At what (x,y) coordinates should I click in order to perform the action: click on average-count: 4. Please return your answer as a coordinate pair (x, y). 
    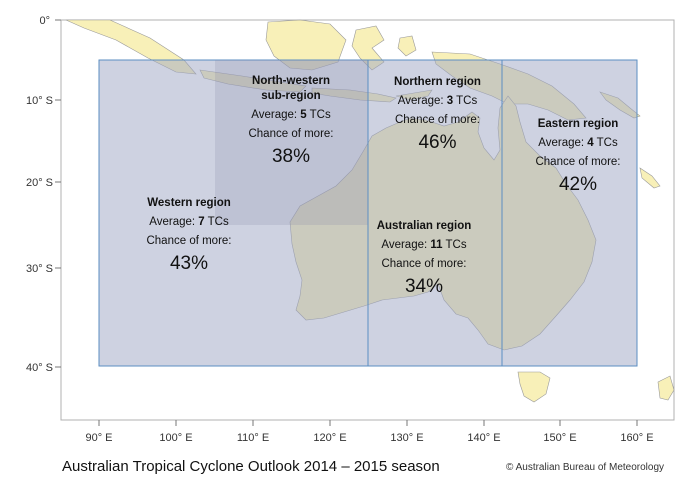
    Looking at the image, I should click on (590, 143).